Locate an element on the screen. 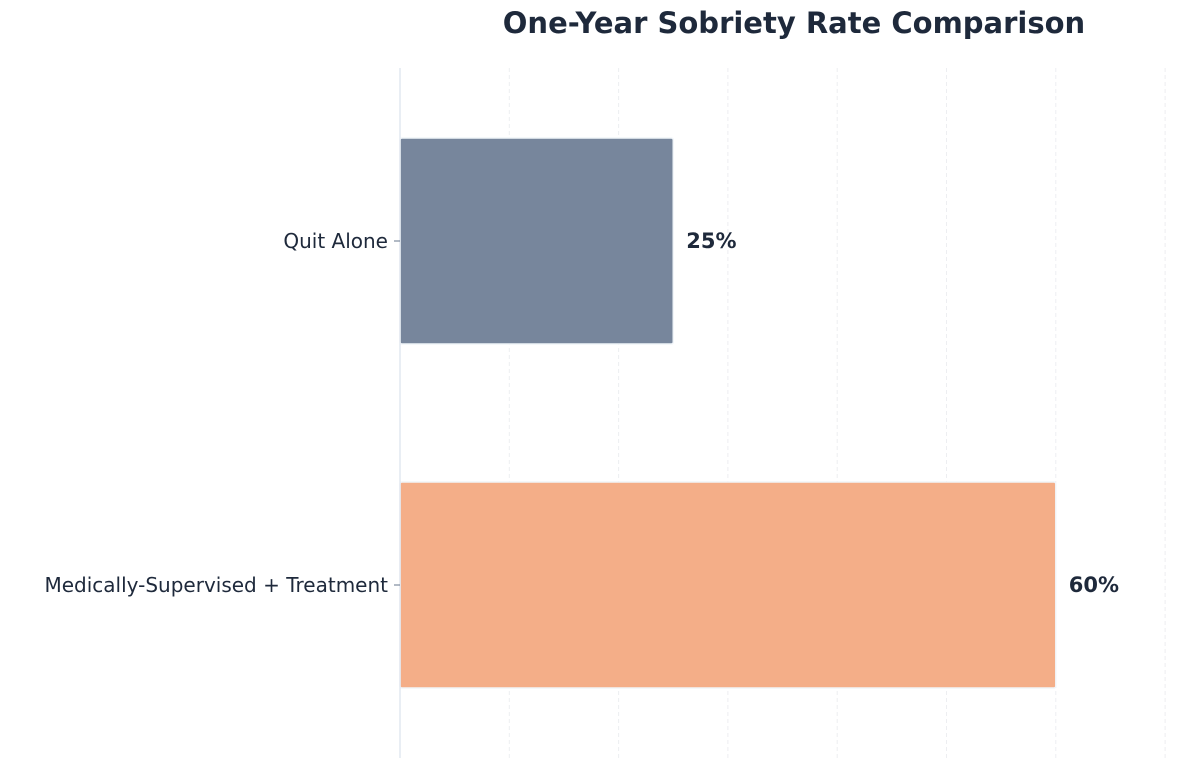 This screenshot has width=1200, height=769. category-label: Quit Alone is located at coordinates (335, 241).